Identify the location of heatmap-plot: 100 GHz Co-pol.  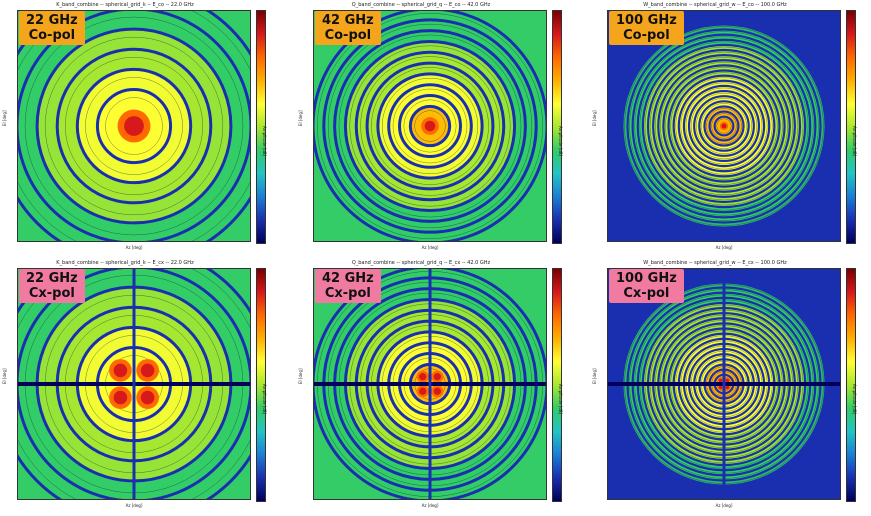
(724, 126).